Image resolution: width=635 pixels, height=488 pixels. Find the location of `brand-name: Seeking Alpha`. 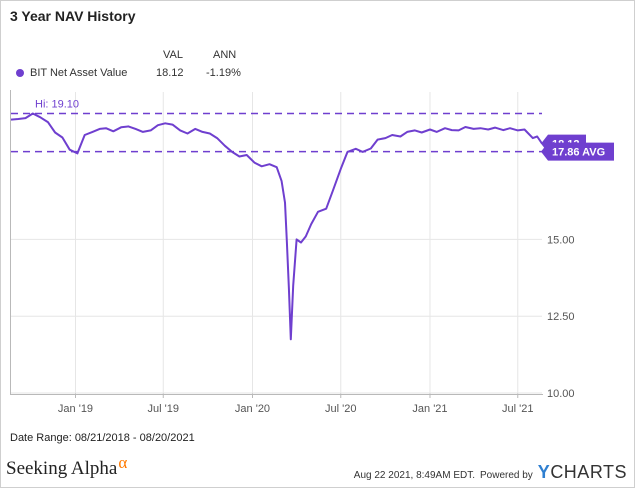

brand-name: Seeking Alpha is located at coordinates (62, 468).